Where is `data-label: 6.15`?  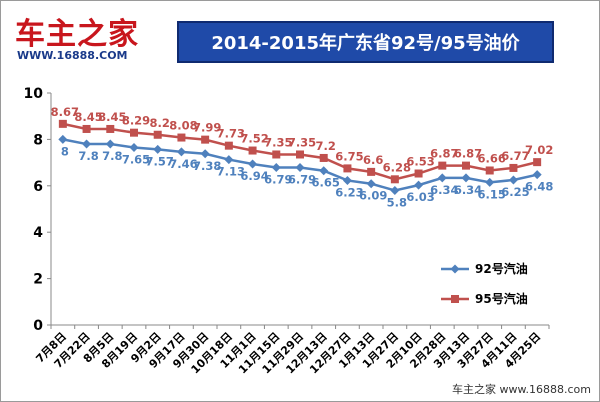
data-label: 6.15 is located at coordinates (492, 194).